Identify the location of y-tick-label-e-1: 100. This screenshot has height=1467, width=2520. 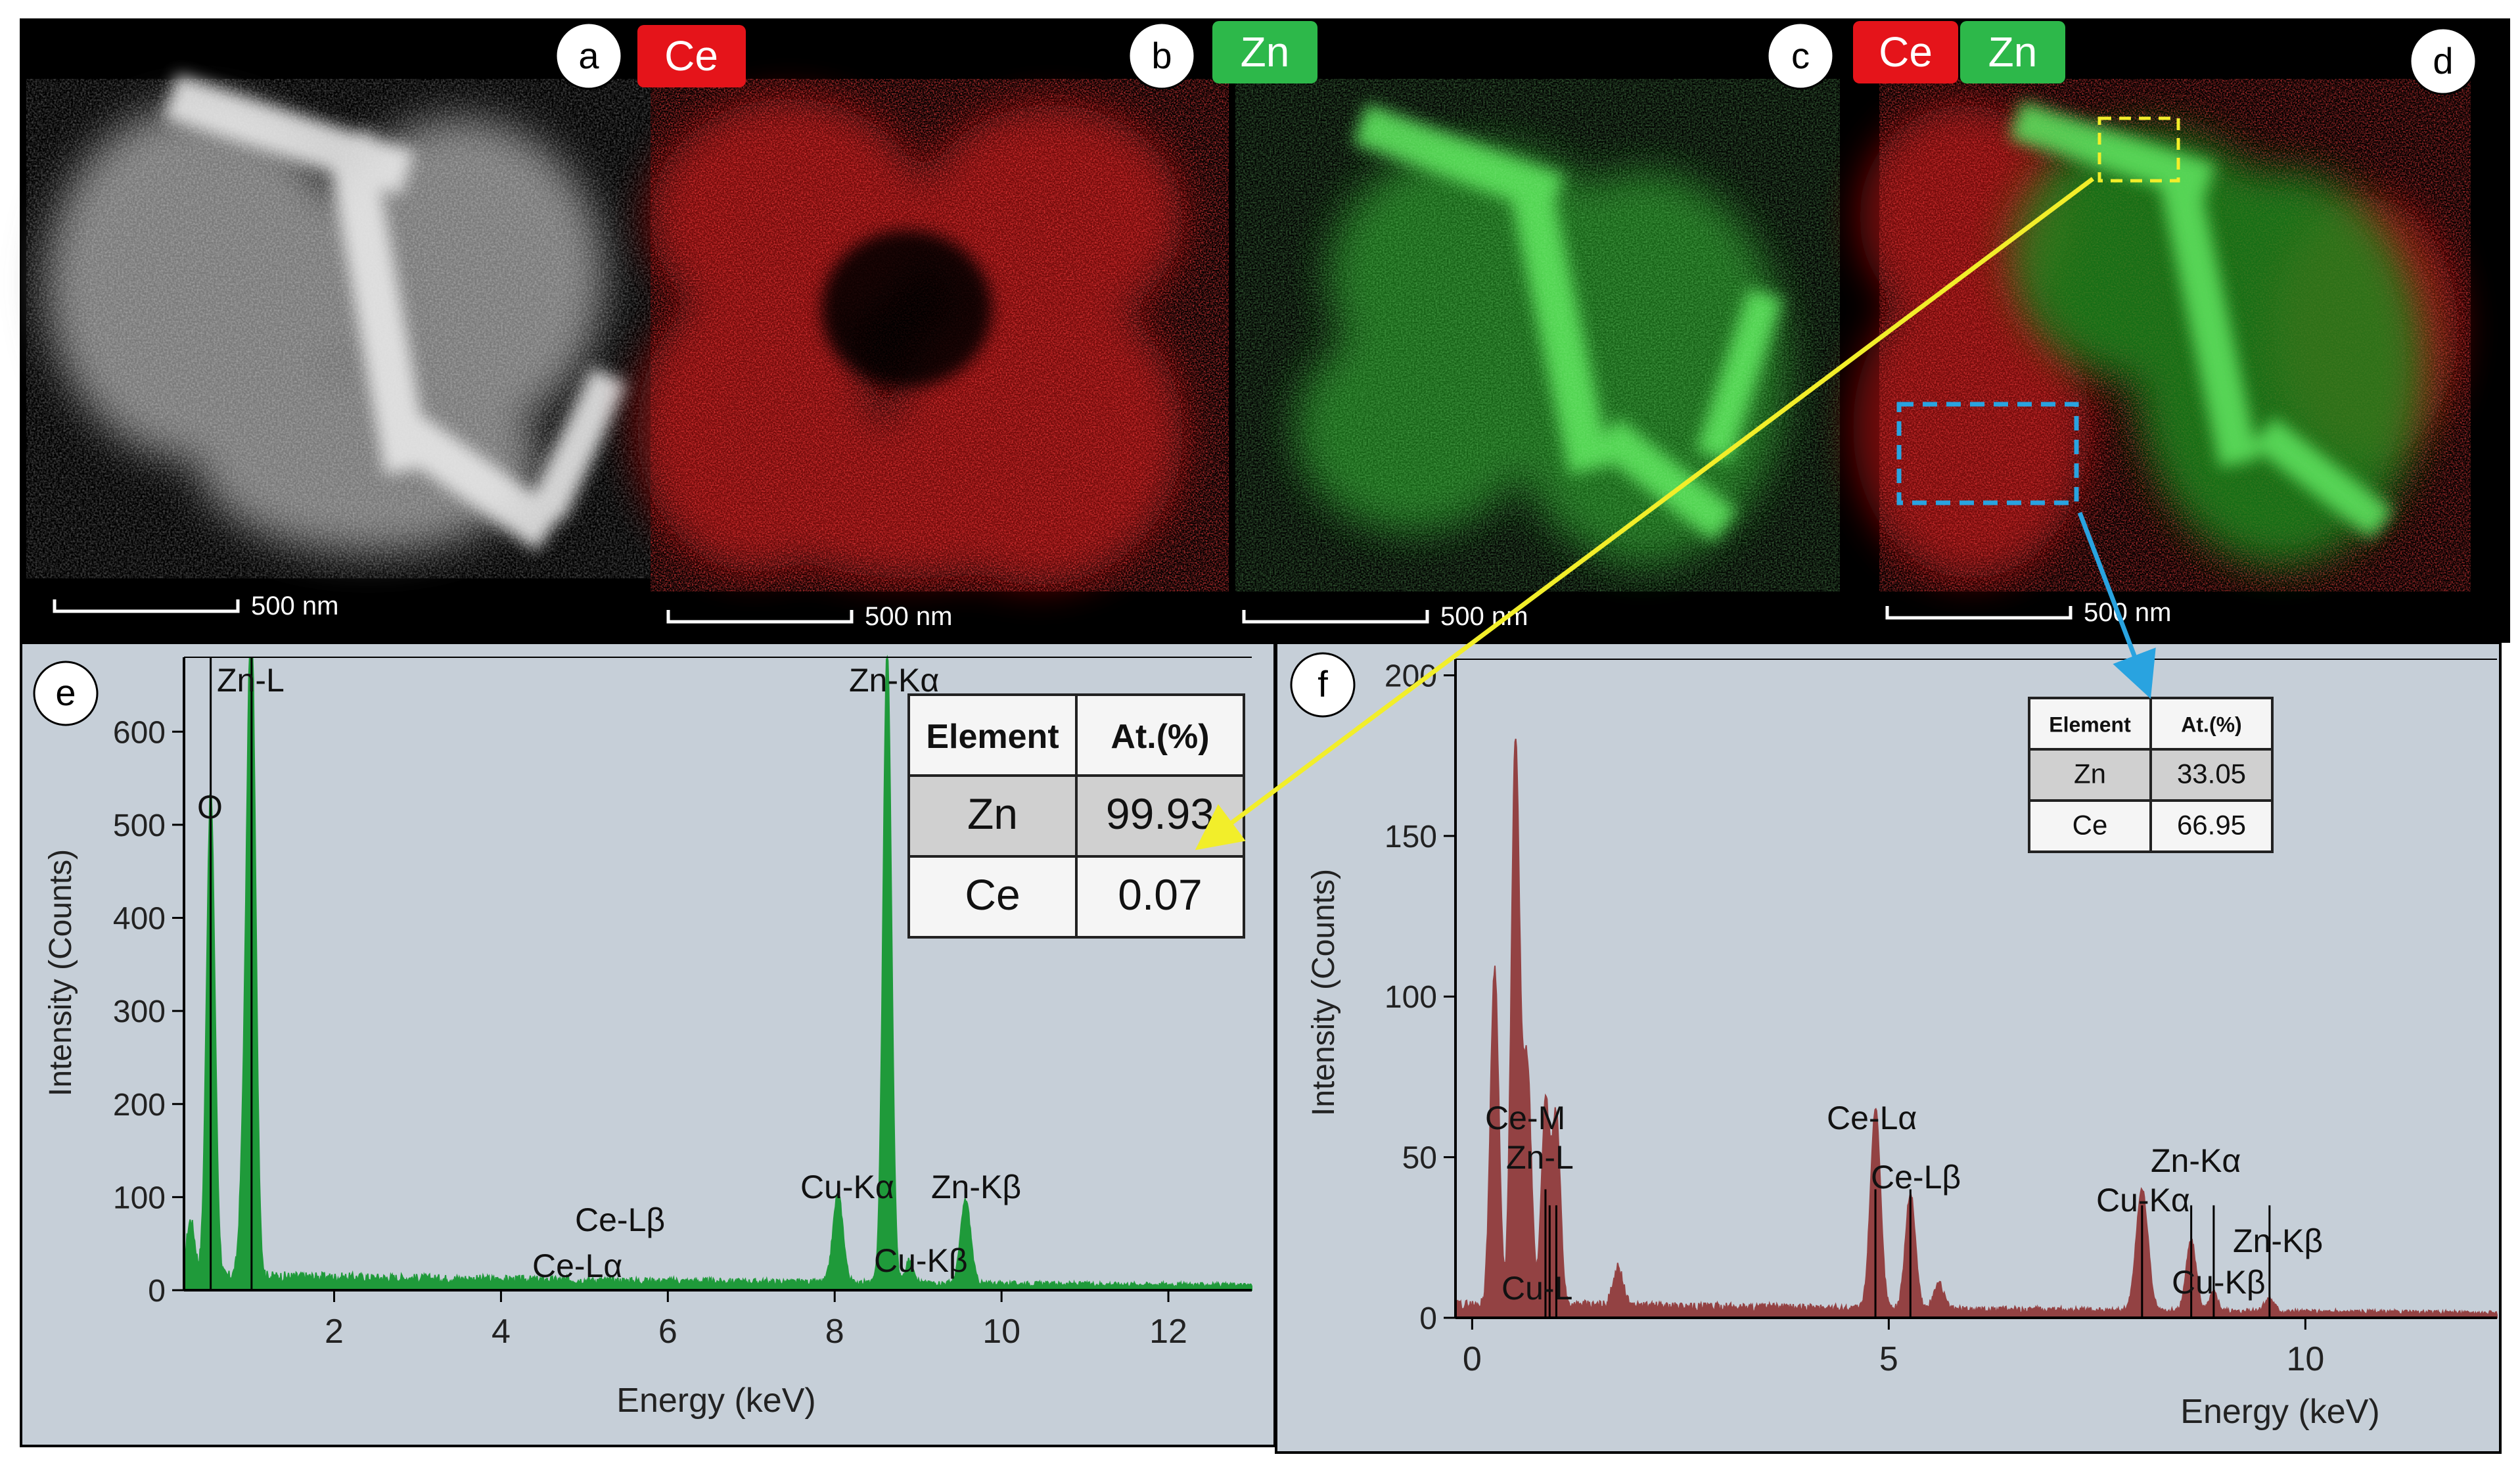
(139, 1197).